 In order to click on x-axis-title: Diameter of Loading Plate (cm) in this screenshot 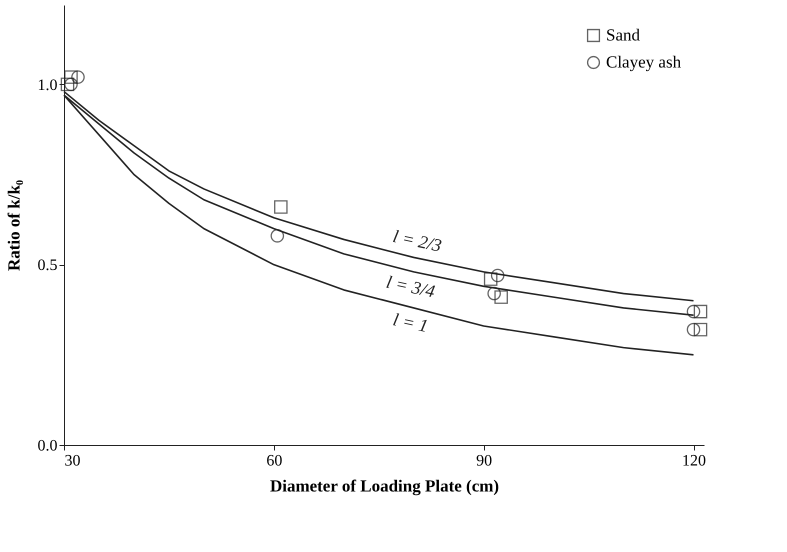, I will do `click(385, 486)`.